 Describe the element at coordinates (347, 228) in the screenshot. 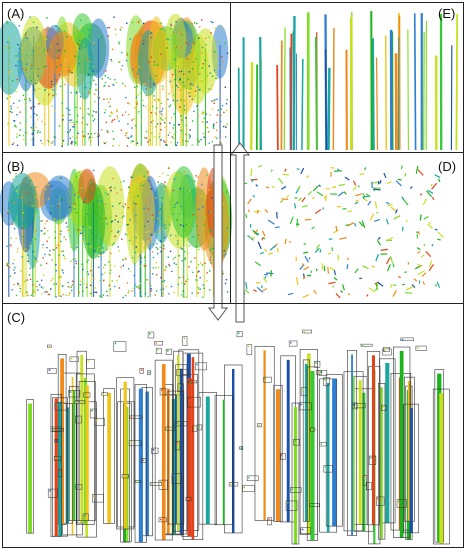

I see `panel-d-frame` at that location.